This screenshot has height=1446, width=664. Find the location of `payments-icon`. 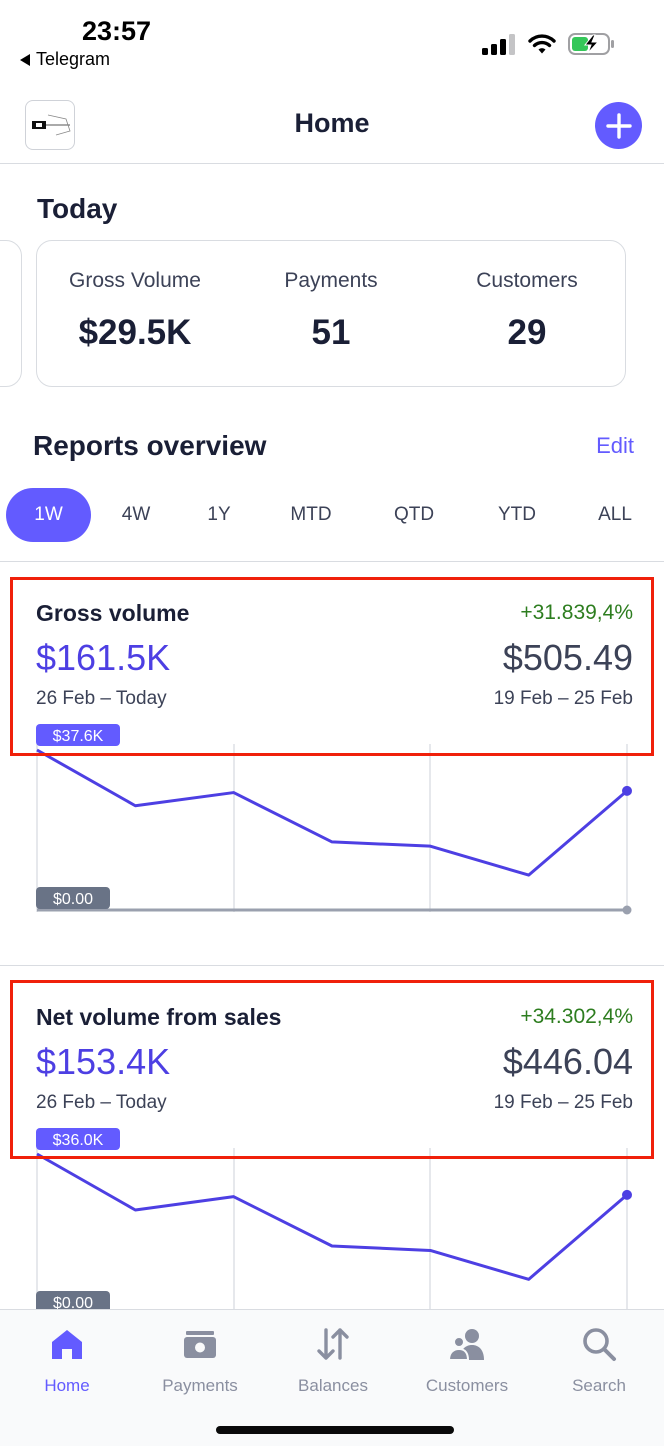

payments-icon is located at coordinates (200, 1344).